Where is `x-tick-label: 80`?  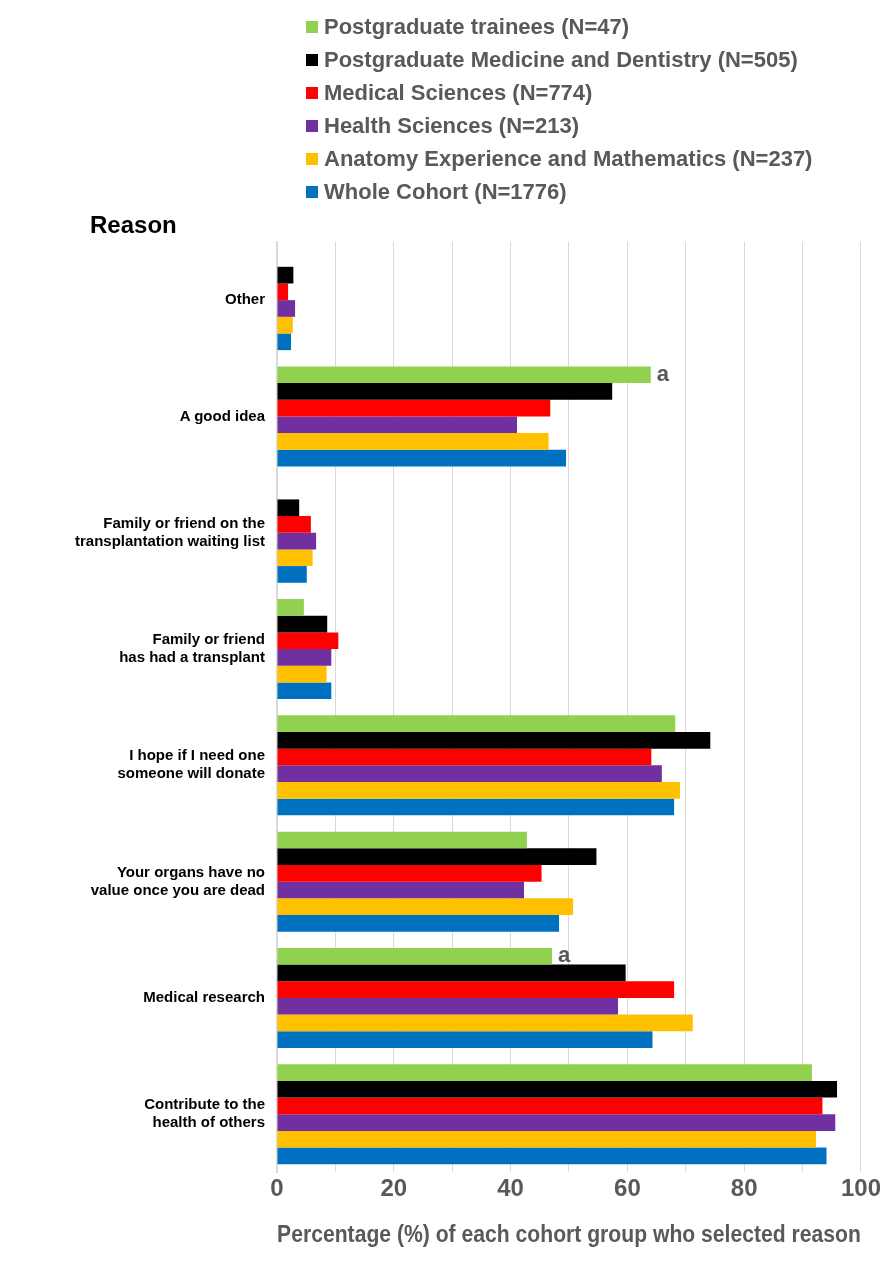 x-tick-label: 80 is located at coordinates (744, 1188).